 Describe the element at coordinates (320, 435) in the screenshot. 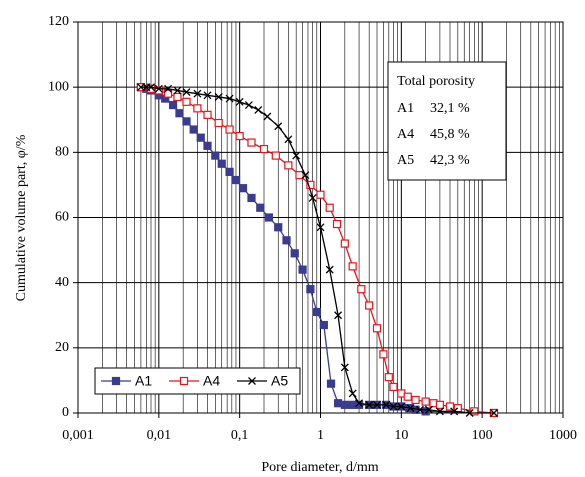

I see `x-tick-label: 1` at that location.